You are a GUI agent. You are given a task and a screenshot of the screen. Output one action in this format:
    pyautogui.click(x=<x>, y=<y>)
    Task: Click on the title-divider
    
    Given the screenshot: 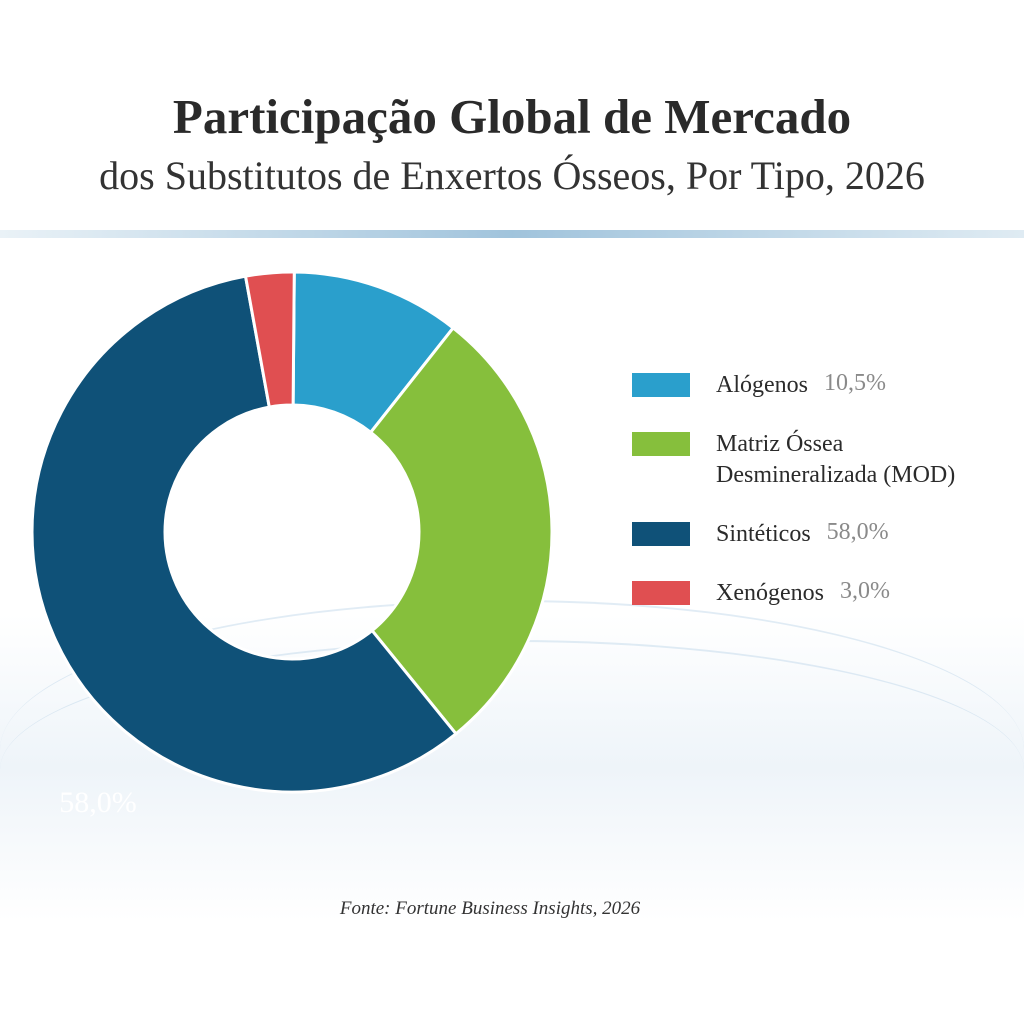 What is the action you would take?
    pyautogui.click(x=512, y=234)
    